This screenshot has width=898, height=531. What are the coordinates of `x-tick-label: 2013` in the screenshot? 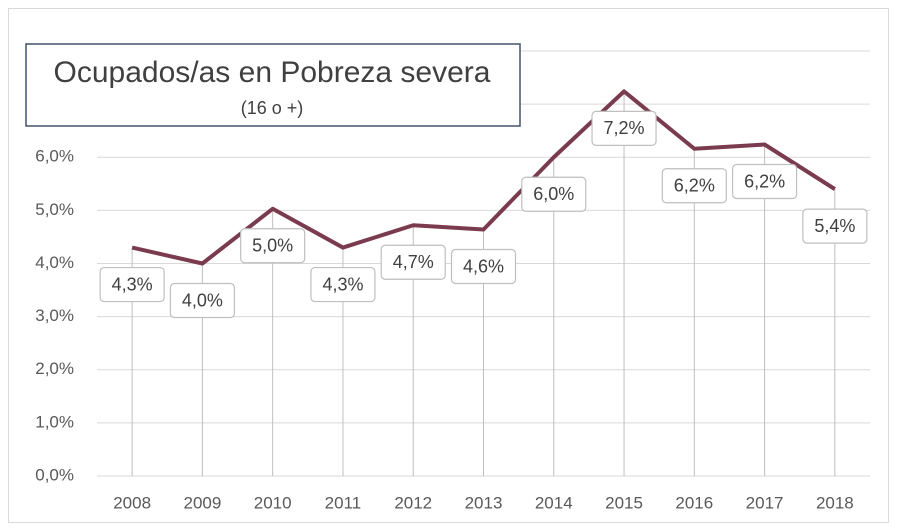 It's located at (484, 502).